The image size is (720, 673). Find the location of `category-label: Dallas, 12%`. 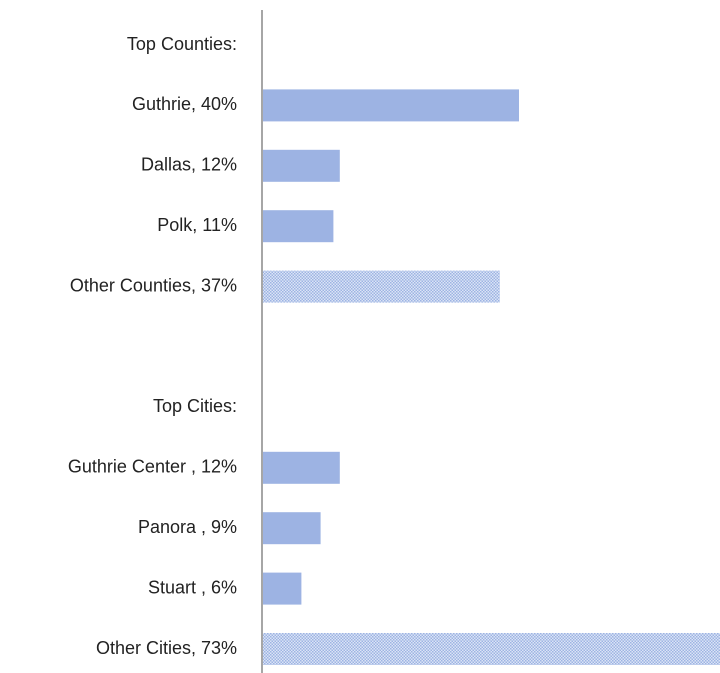

category-label: Dallas, 12% is located at coordinates (189, 165).